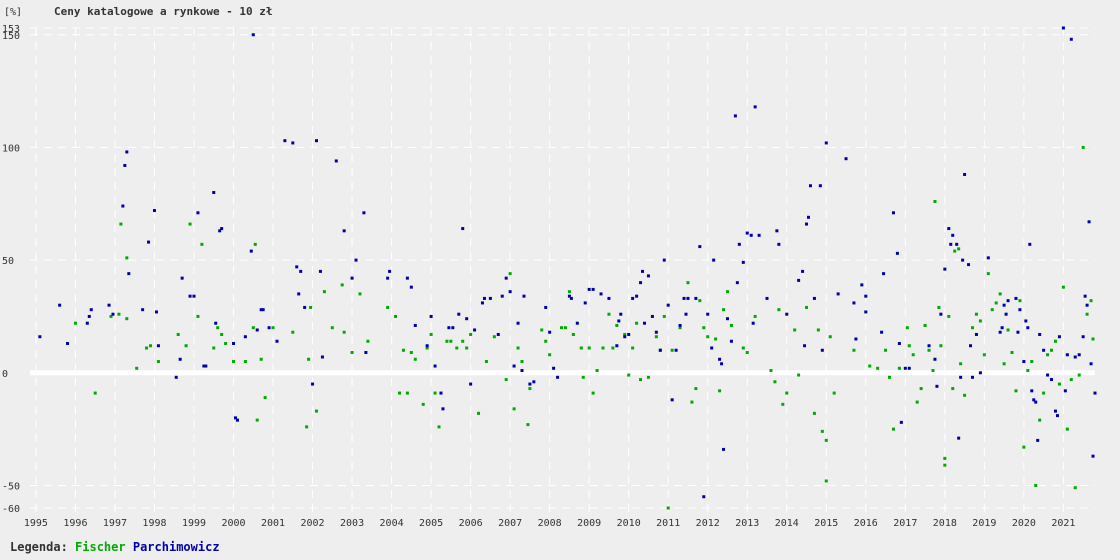 Image resolution: width=1120 pixels, height=560 pixels. I want to click on legend-series-parchimowicz: Parchimowicz, so click(176, 547).